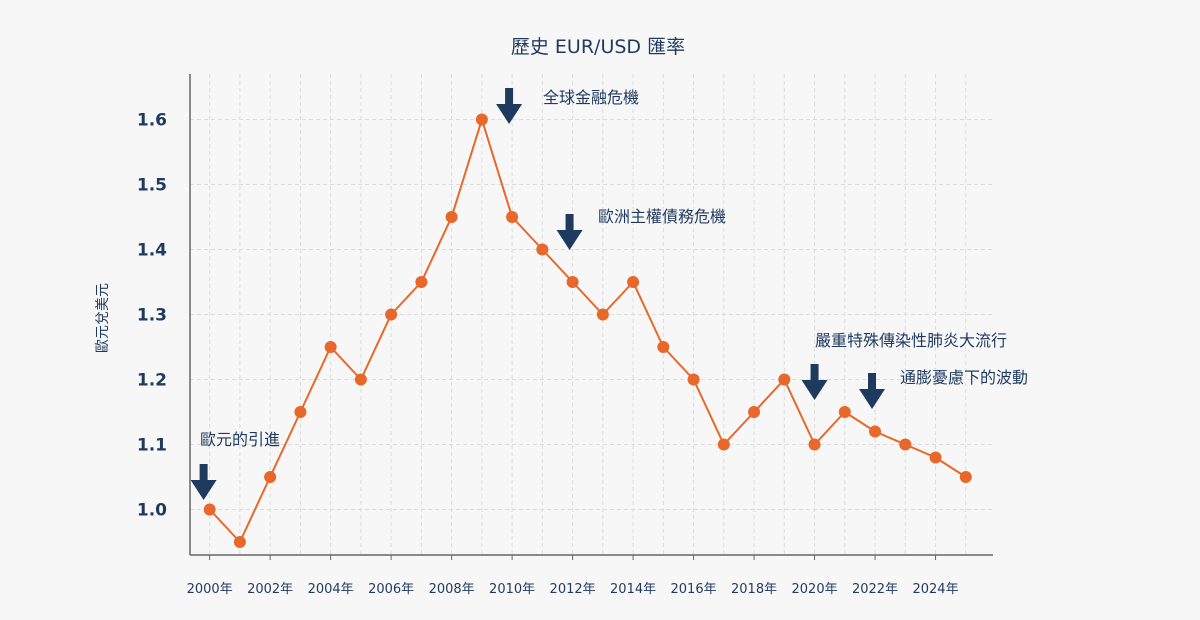 This screenshot has height=620, width=1200. Describe the element at coordinates (103, 318) in the screenshot. I see `y-axis-label: 歐元兌美元` at that location.